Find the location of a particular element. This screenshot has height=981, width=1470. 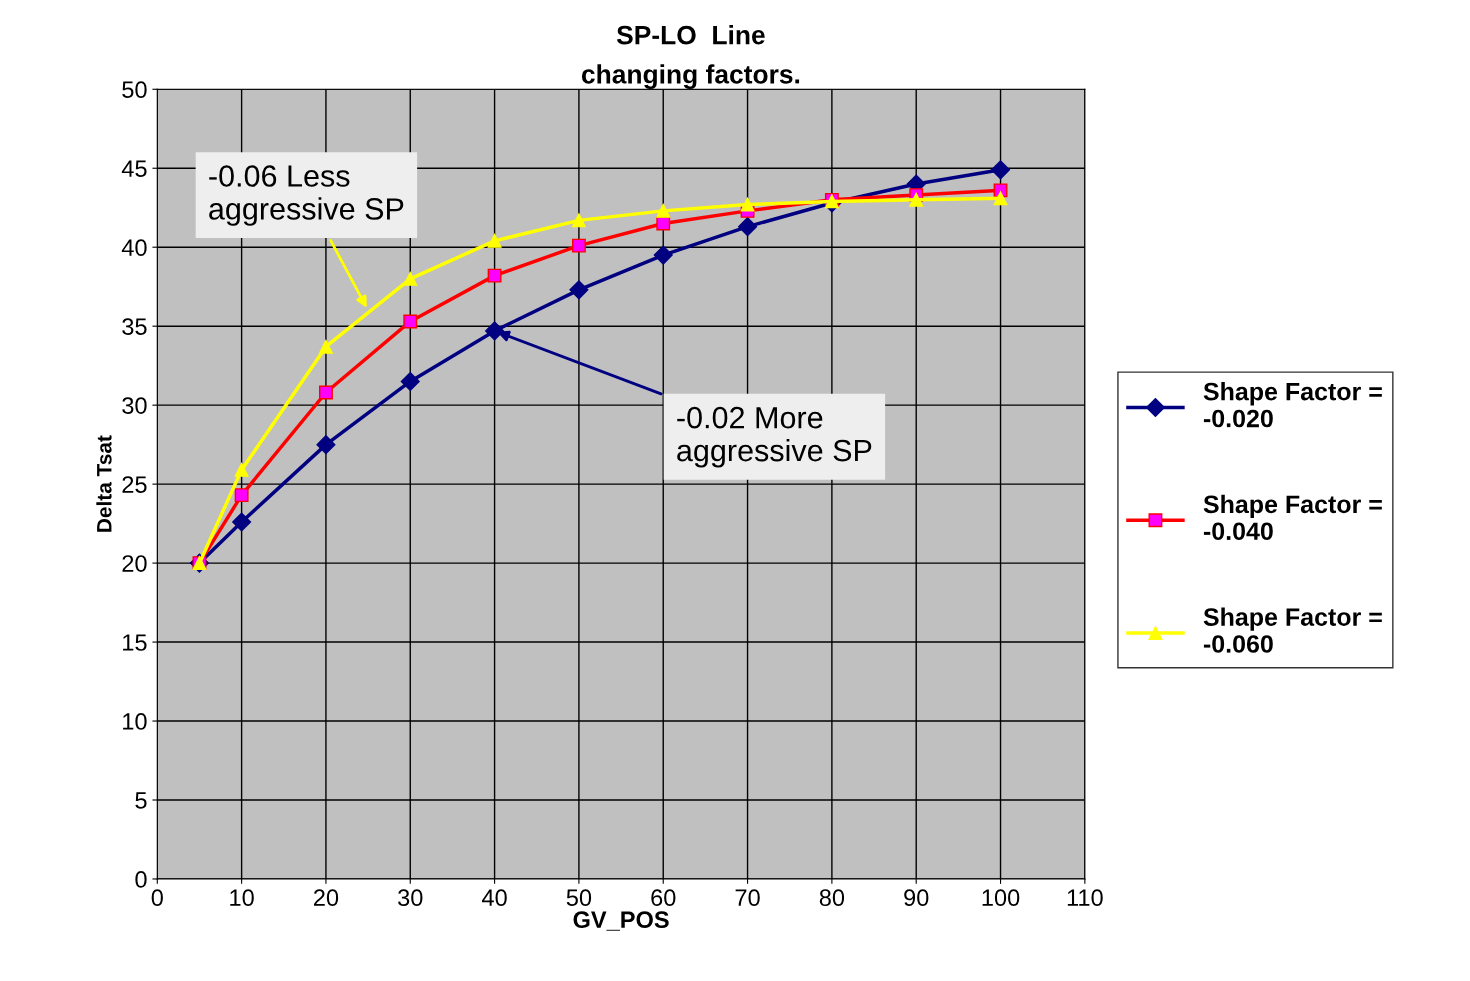

y-tick-label: 35 is located at coordinates (134, 326).